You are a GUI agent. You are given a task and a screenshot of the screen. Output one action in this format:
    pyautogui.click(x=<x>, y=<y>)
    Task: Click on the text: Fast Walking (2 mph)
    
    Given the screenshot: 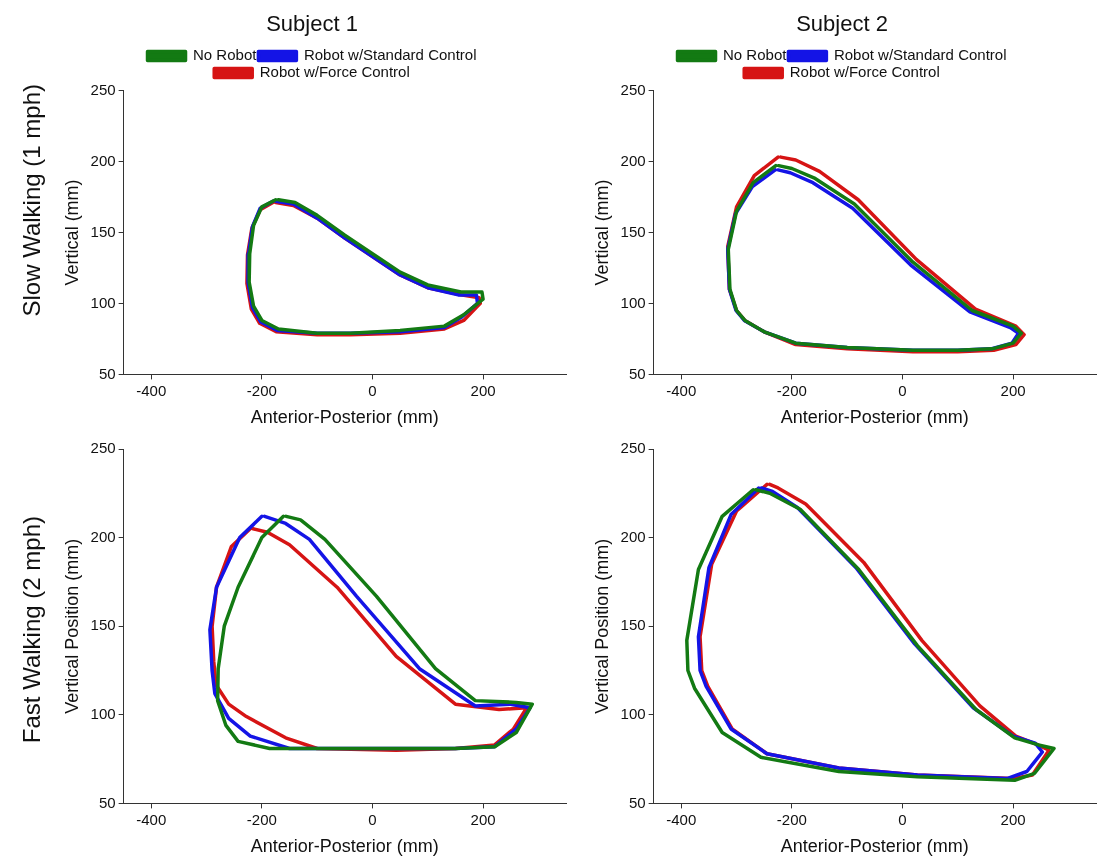 What is the action you would take?
    pyautogui.click(x=32, y=629)
    